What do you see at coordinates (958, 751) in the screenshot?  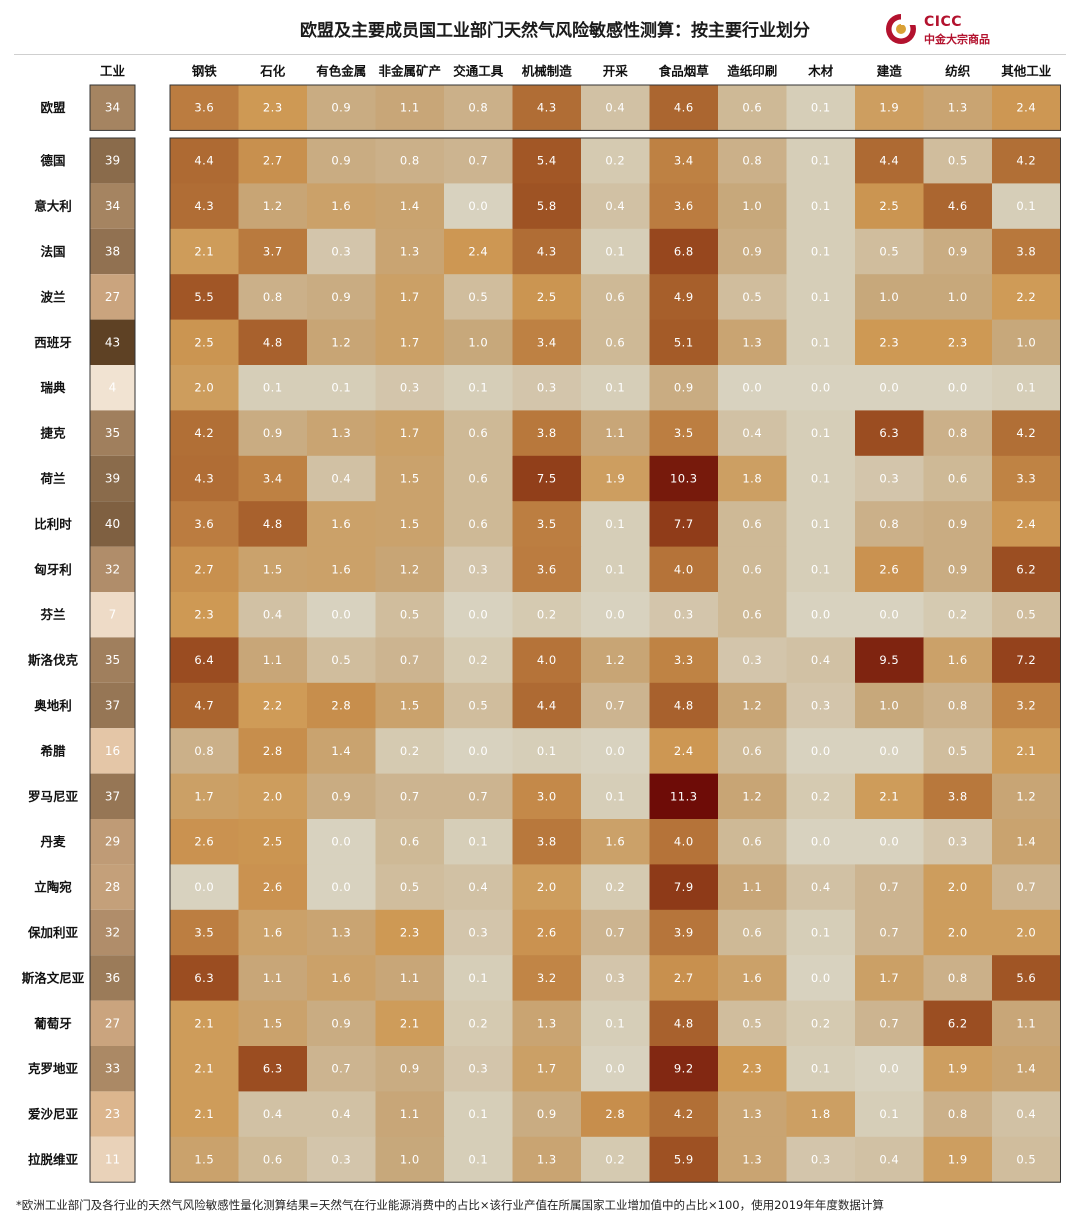 I see `cell-label: 0.5` at bounding box center [958, 751].